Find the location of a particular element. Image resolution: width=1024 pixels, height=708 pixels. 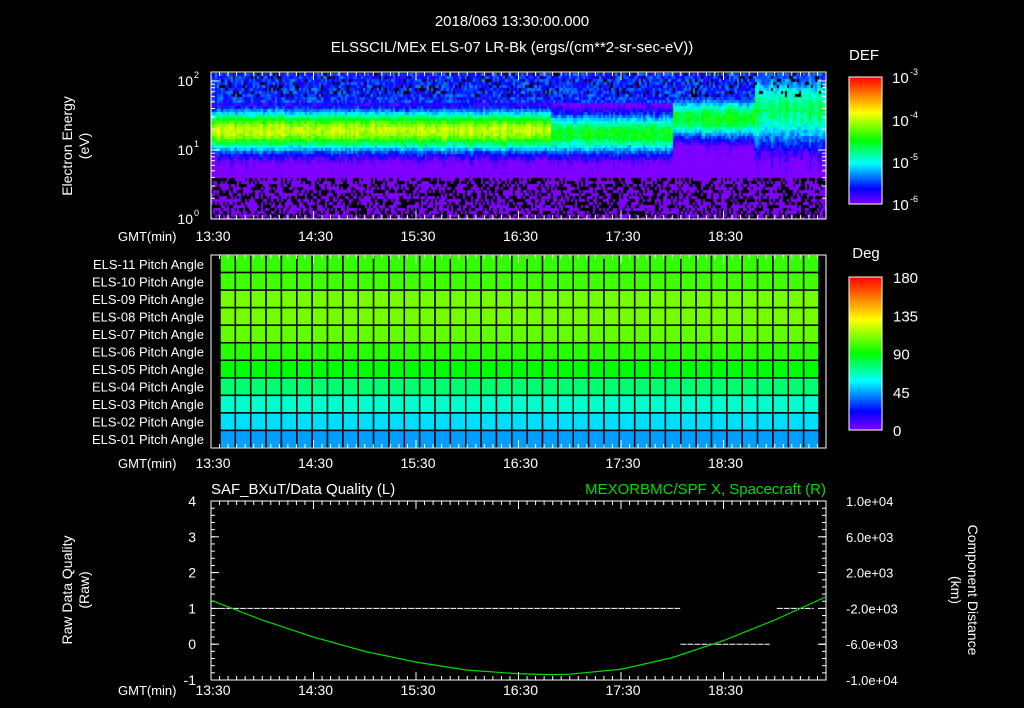

x-axis-label: GMT(min) is located at coordinates (147, 690).